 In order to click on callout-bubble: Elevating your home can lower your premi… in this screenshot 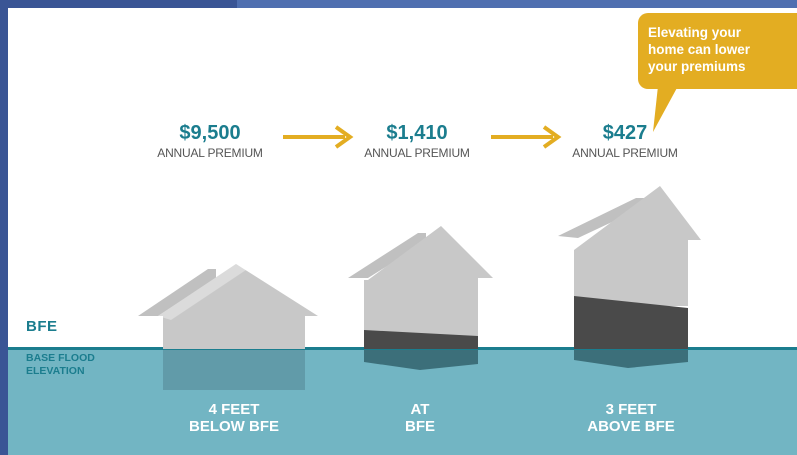, I will do `click(717, 51)`.